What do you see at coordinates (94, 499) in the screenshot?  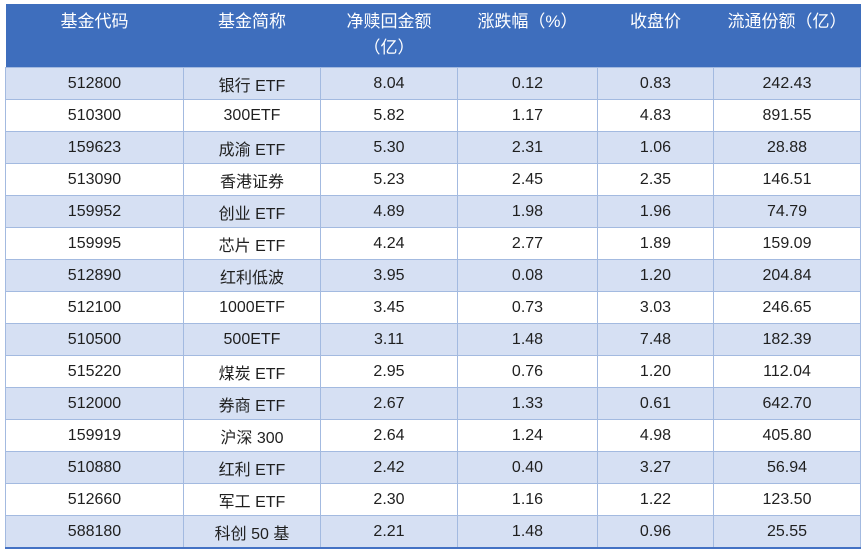 I see `table-cell: 512660` at bounding box center [94, 499].